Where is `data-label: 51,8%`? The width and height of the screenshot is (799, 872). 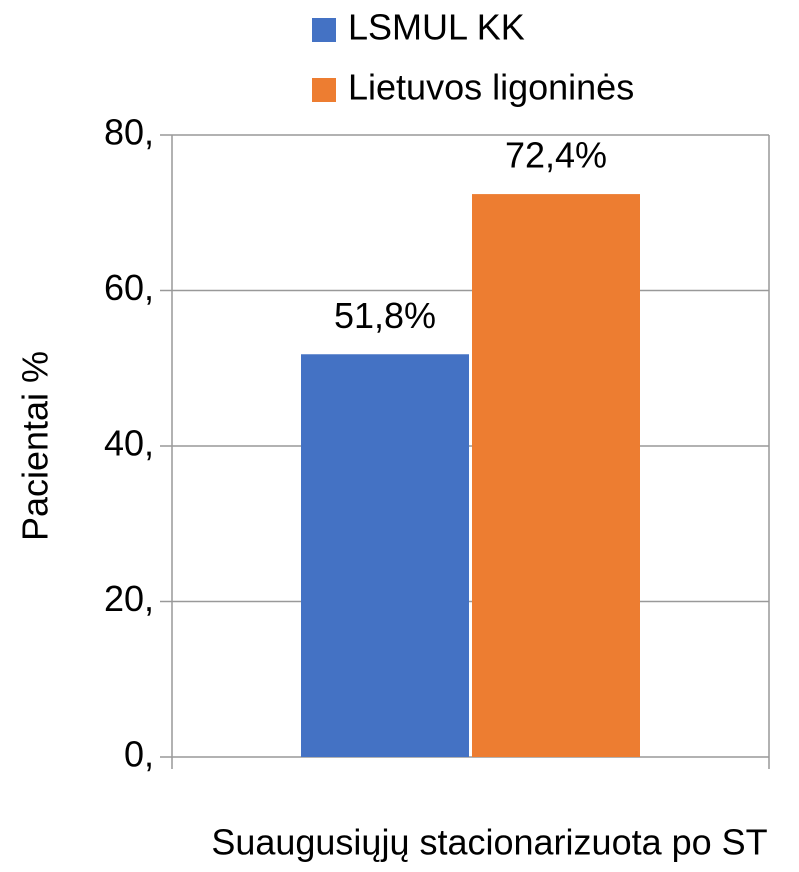
data-label: 51,8% is located at coordinates (385, 315).